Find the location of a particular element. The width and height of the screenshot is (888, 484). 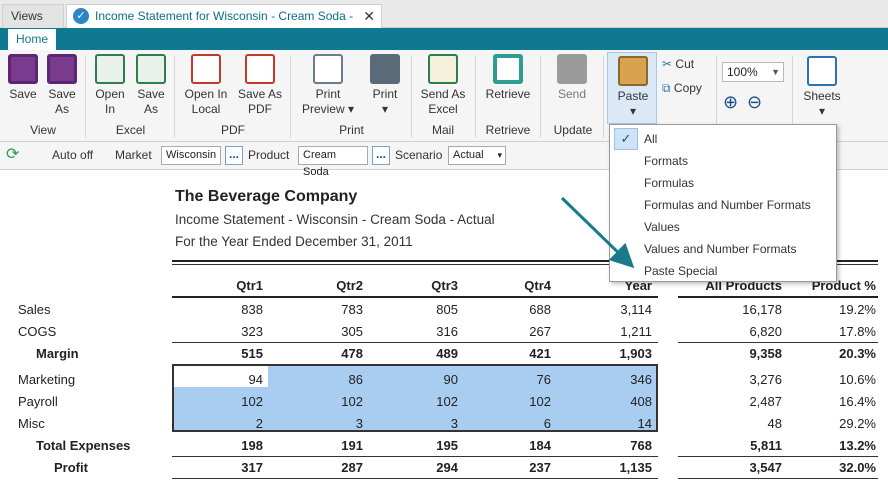

table-cell: 10.6% is located at coordinates (857, 379).